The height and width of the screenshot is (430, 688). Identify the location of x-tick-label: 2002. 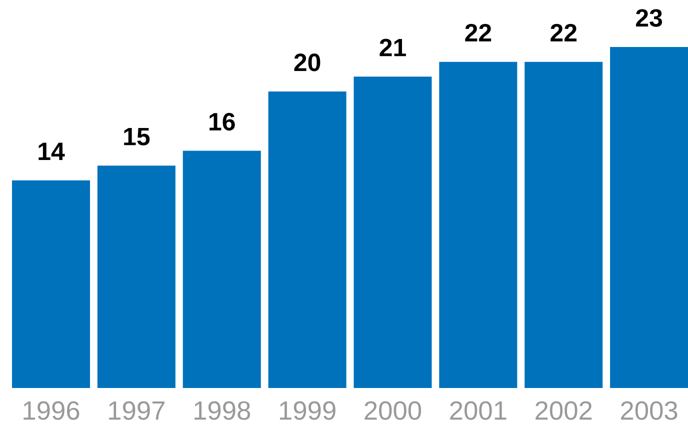
(564, 410).